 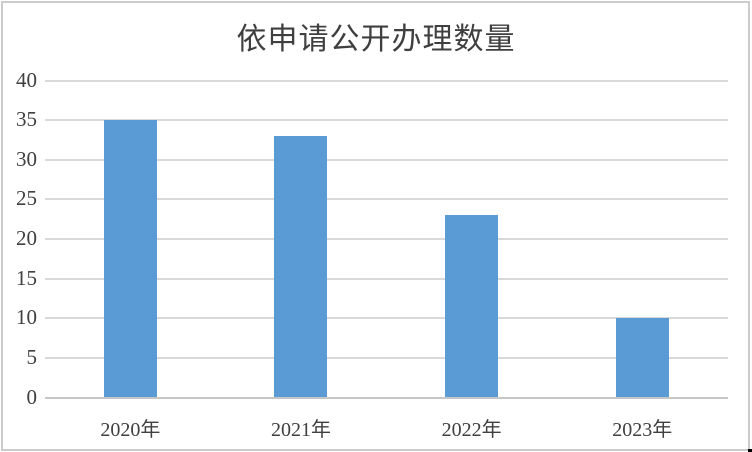 I want to click on bar-2021年, so click(x=301, y=266).